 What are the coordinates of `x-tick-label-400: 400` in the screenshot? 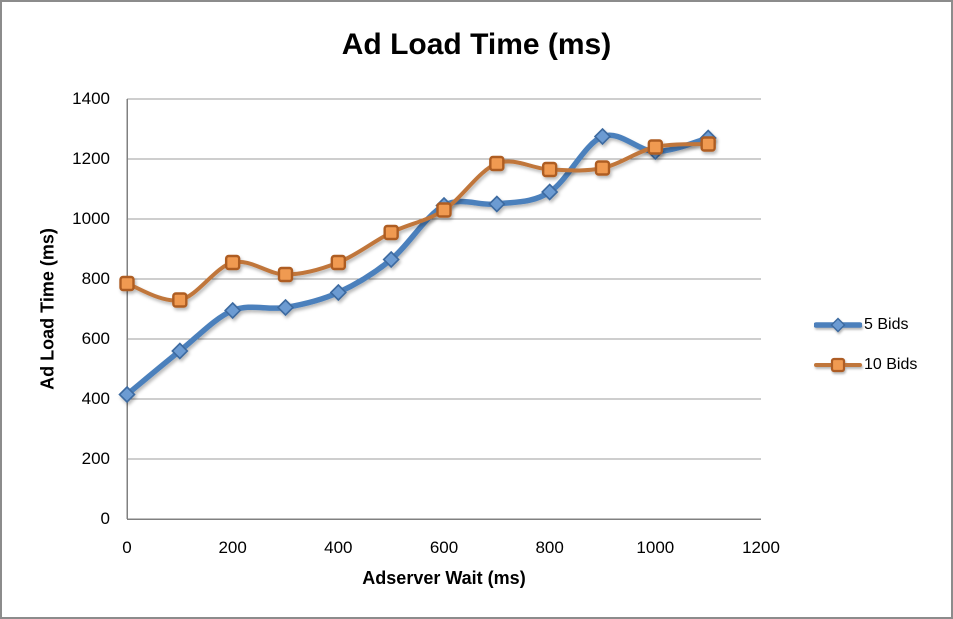 It's located at (338, 547).